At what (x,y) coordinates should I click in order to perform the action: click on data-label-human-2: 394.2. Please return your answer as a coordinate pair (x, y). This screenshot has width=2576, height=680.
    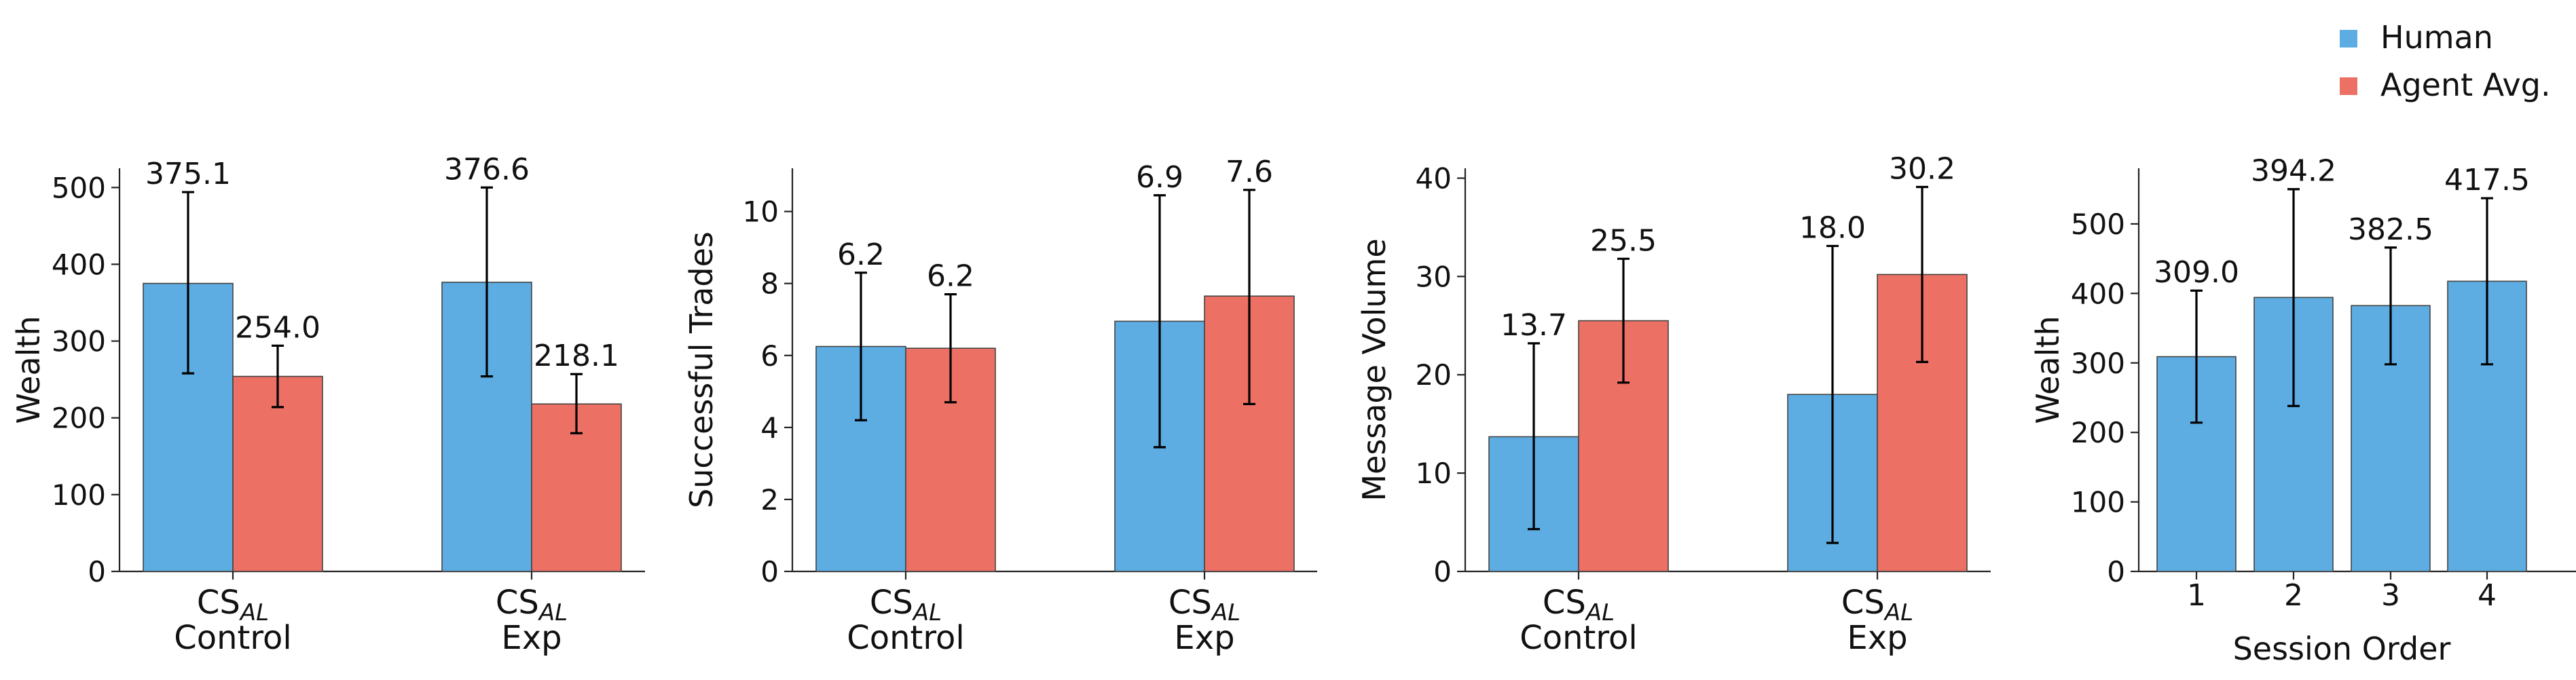
    Looking at the image, I should click on (2293, 171).